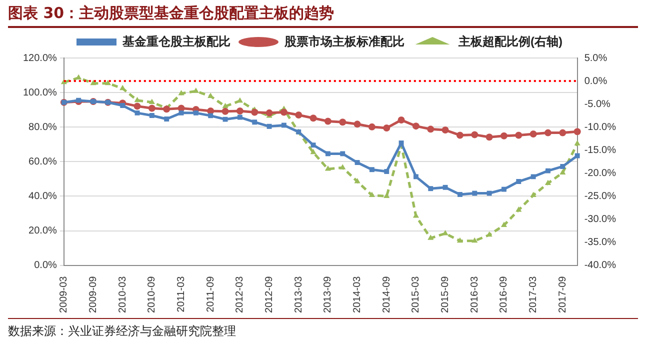 Image resolution: width=649 pixels, height=346 pixels. Describe the element at coordinates (600, 266) in the screenshot. I see `y2-tick-label: -40.0%` at that location.